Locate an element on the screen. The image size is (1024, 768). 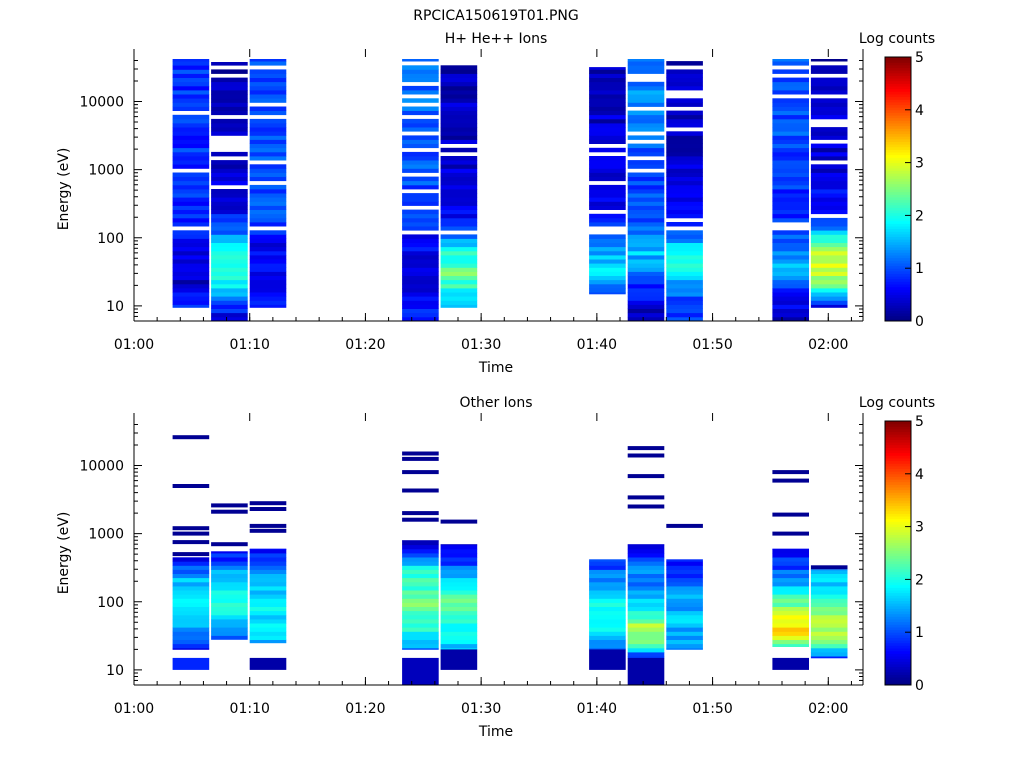
y-tick-label: 10 is located at coordinates (115, 307).